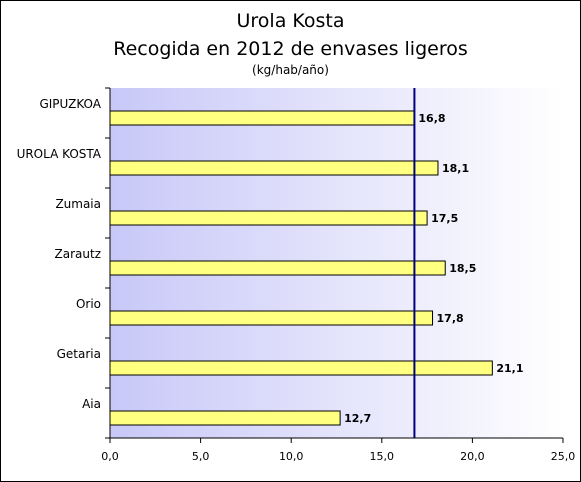 This screenshot has height=482, width=581. What do you see at coordinates (78, 254) in the screenshot?
I see `category-label: Zarautz` at bounding box center [78, 254].